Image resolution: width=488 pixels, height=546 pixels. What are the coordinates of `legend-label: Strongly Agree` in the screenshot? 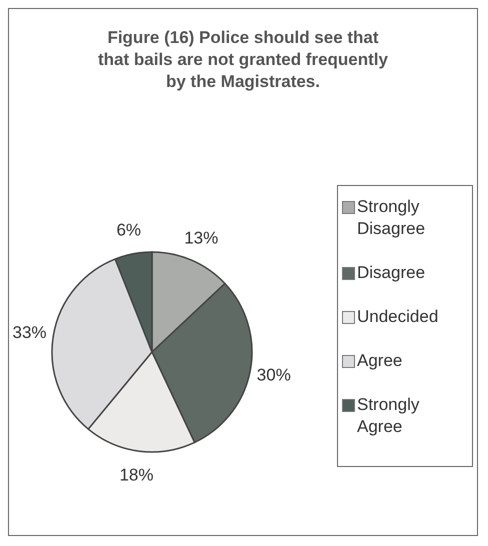 It's located at (388, 416).